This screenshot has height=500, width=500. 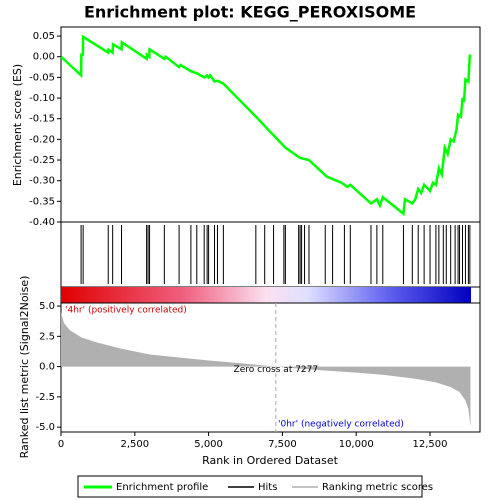 I want to click on y-tick-label: 5.0, so click(x=47, y=306).